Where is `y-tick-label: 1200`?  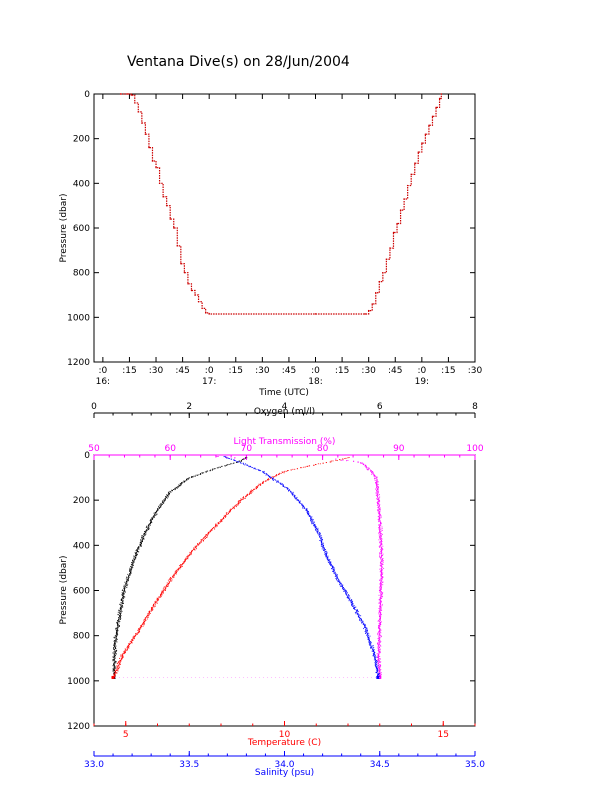 y-tick-label: 1200 is located at coordinates (78, 727).